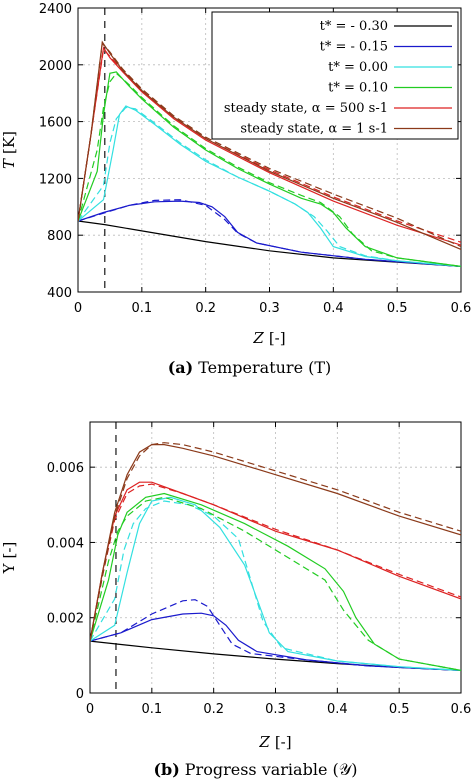 The width and height of the screenshot is (474, 784). I want to click on legend-label: t* = 0.10, so click(358, 88).